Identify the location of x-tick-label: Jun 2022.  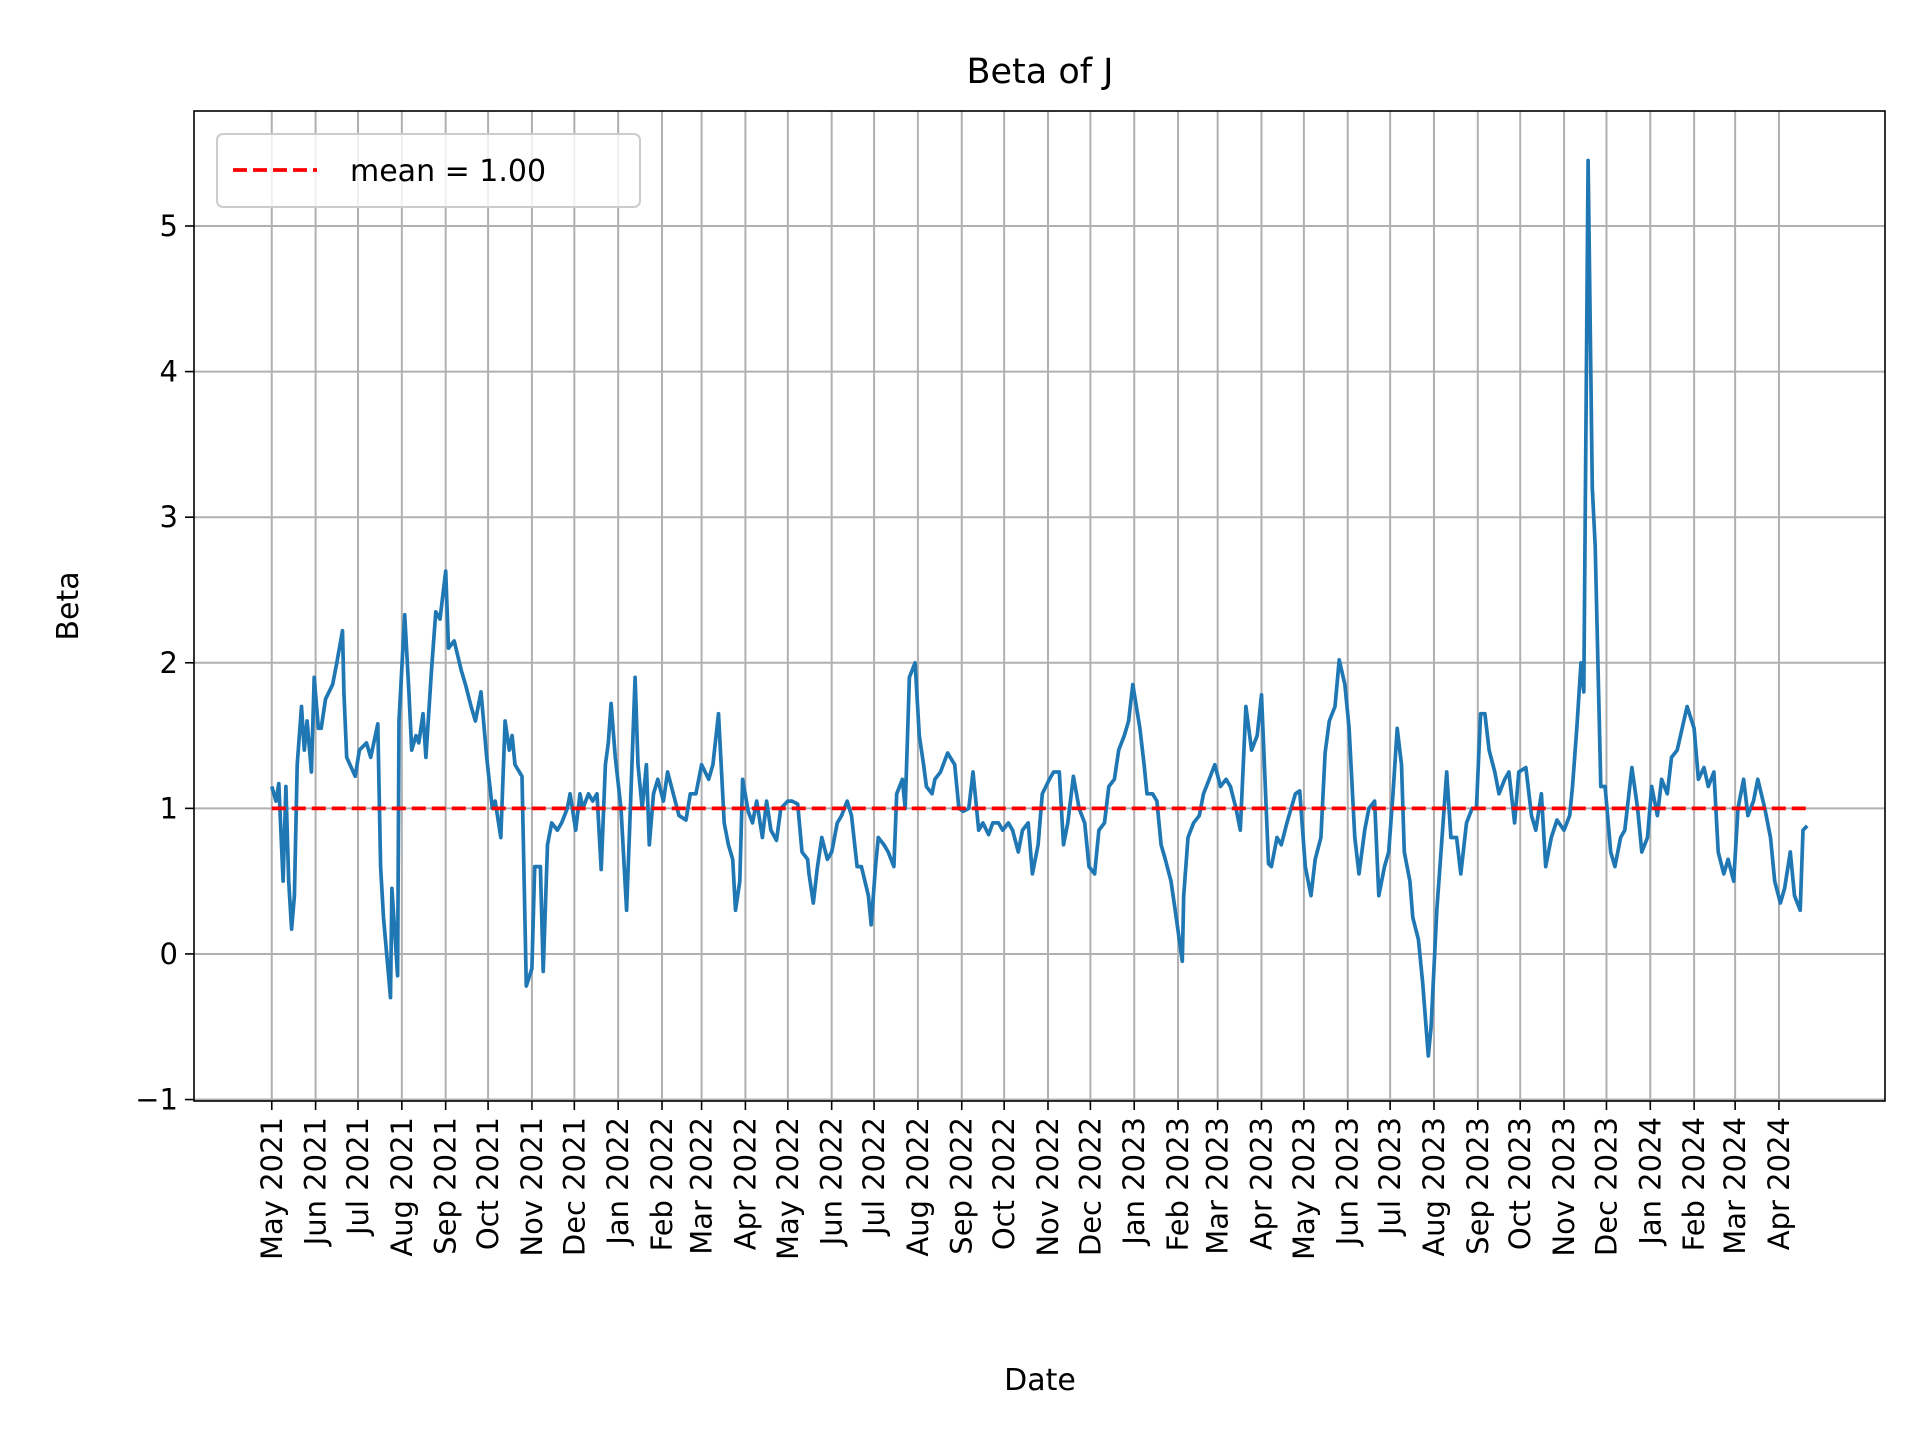
(832, 1182).